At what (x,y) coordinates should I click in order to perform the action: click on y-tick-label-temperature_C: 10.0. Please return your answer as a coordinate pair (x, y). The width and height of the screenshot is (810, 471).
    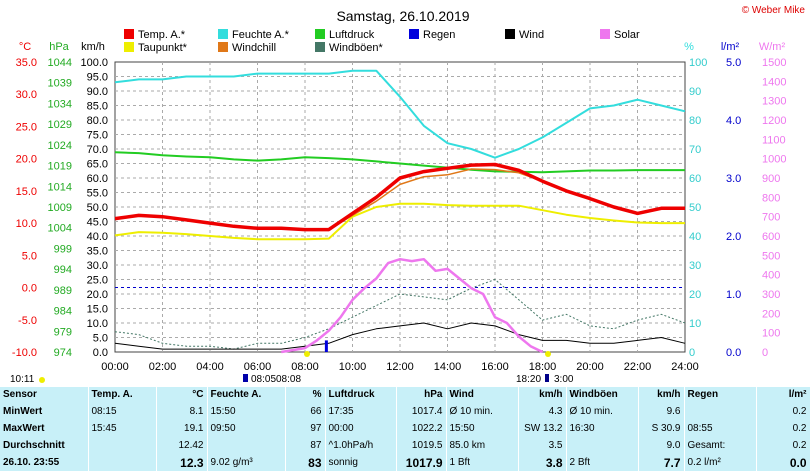
    Looking at the image, I should click on (26, 224).